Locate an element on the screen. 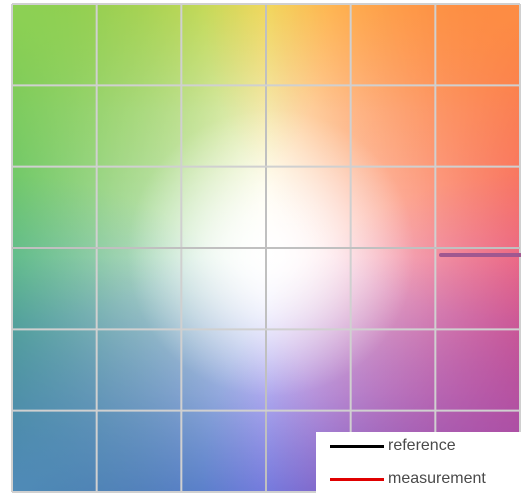  legend-item-measurement: measurement is located at coordinates (401, 479).